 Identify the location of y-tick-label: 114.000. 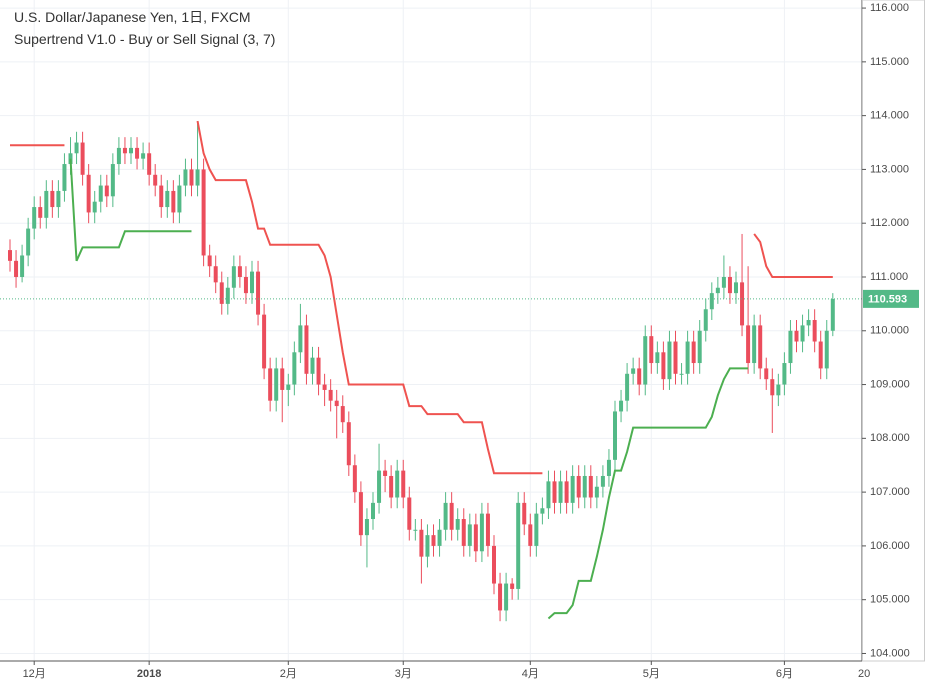
(889, 116).